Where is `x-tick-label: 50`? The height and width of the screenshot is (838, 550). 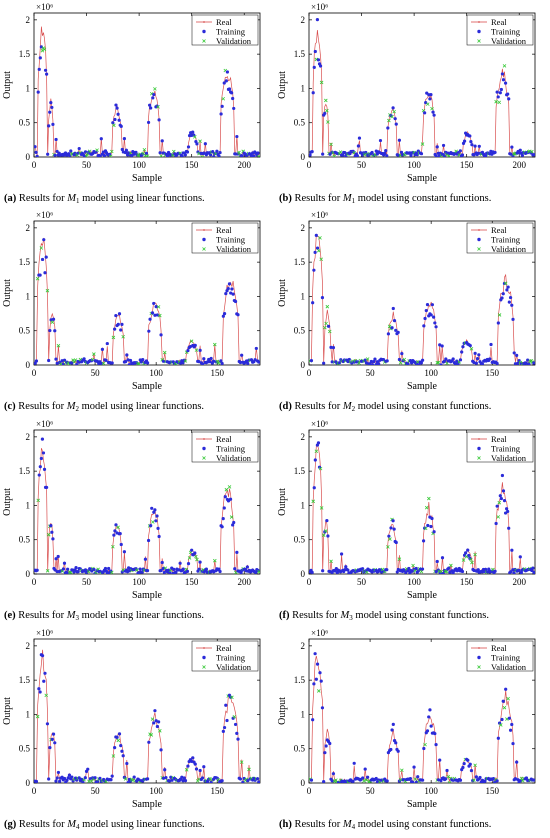 x-tick-label: 50 is located at coordinates (362, 165).